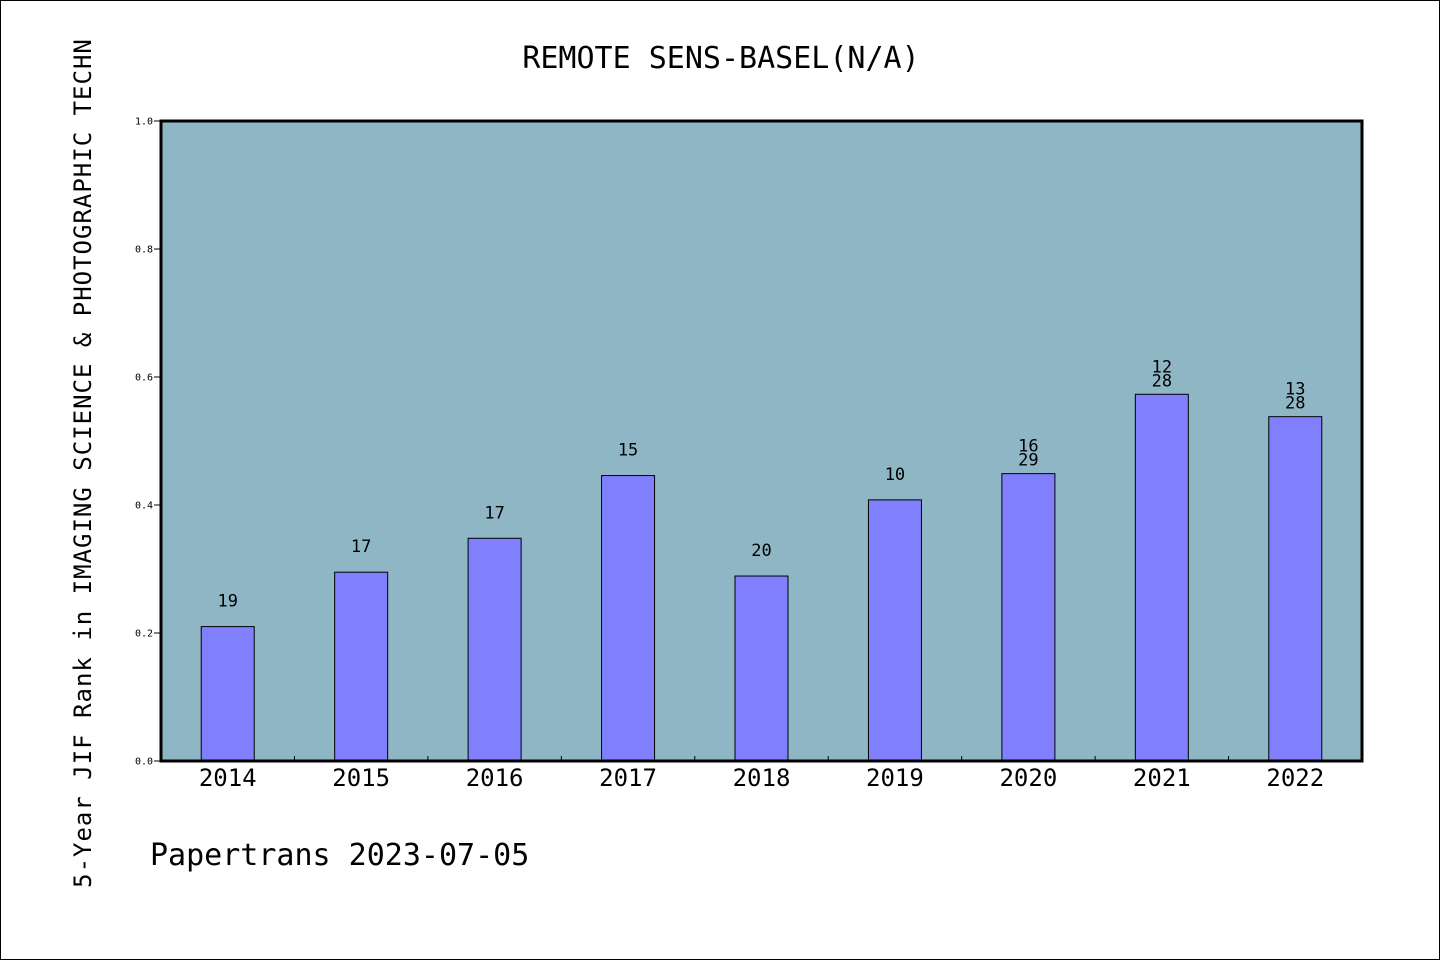  What do you see at coordinates (761, 551) in the screenshot?
I see `bar-label: 20` at bounding box center [761, 551].